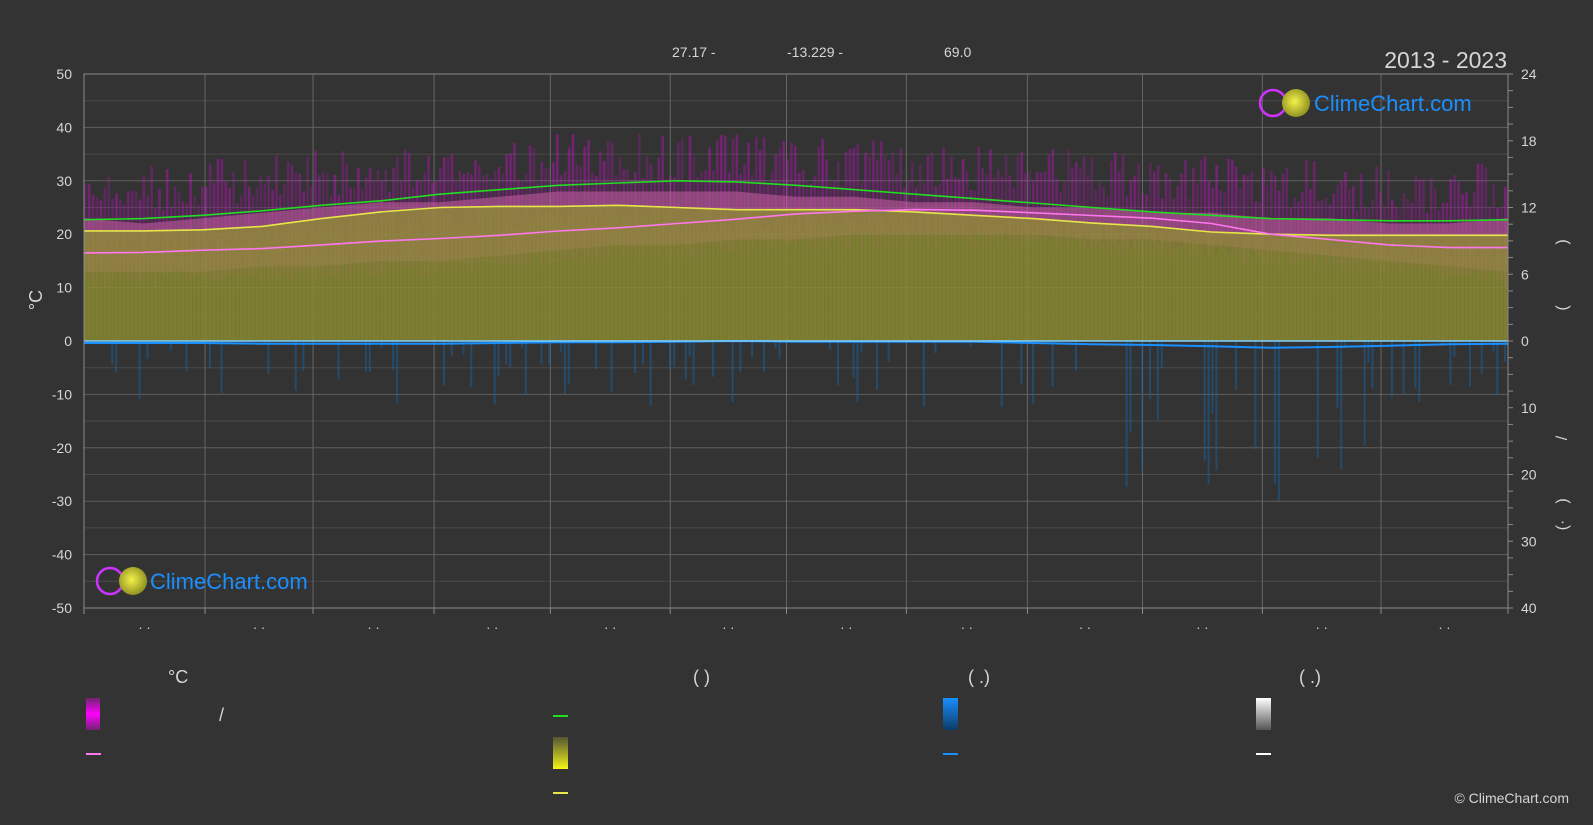 The image size is (1593, 825). What do you see at coordinates (979, 677) in the screenshot?
I see `legend-col3-header: ( .)` at bounding box center [979, 677].